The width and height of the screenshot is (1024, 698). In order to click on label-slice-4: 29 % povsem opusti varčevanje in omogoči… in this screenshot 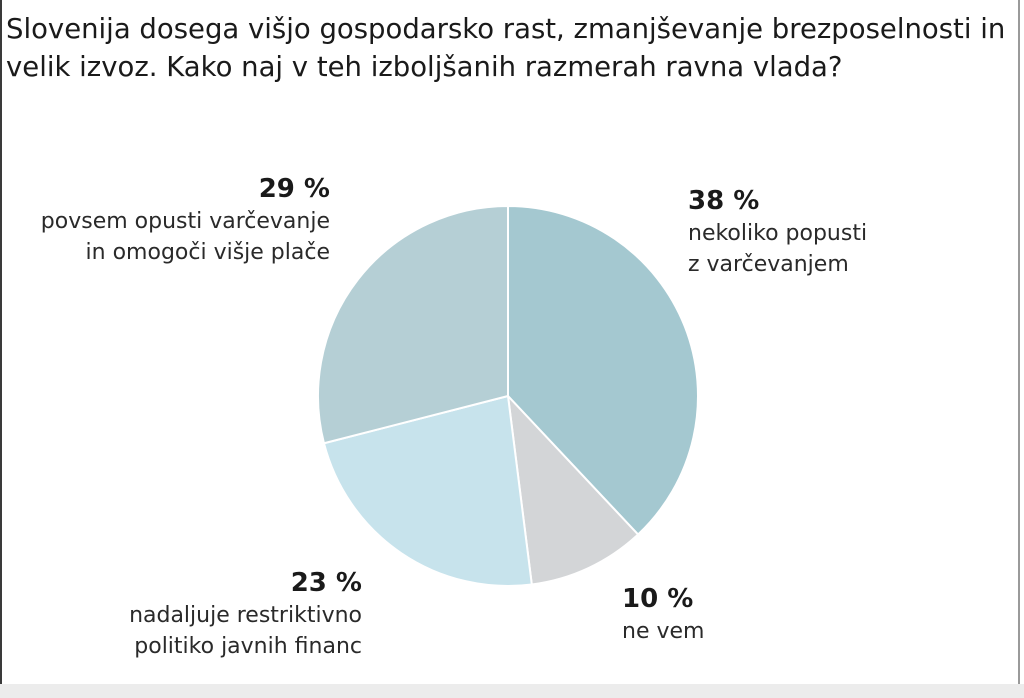, I will do `click(165, 220)`.